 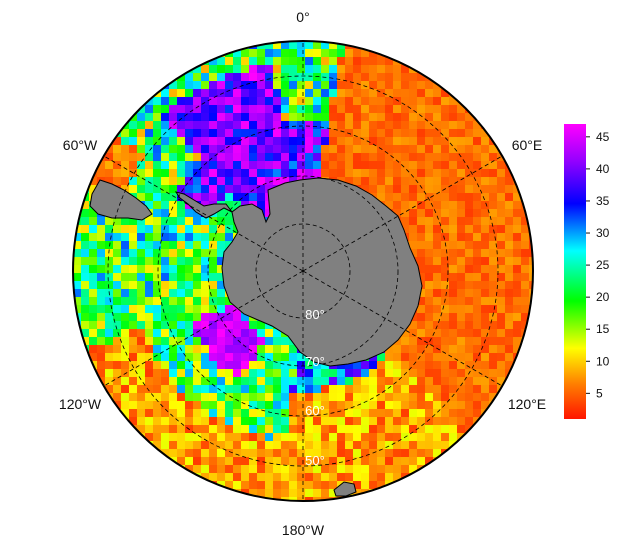 I want to click on colorbar-ticks: 45 40 35 30 25 20 15 10 5, so click(x=598, y=265).